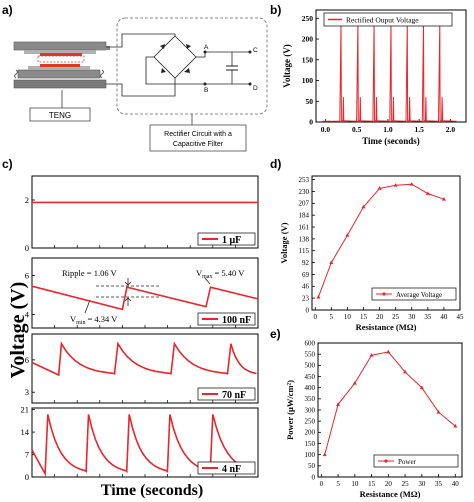 This screenshot has height=502, width=474. I want to click on panel-label-d: d), so click(275, 164).